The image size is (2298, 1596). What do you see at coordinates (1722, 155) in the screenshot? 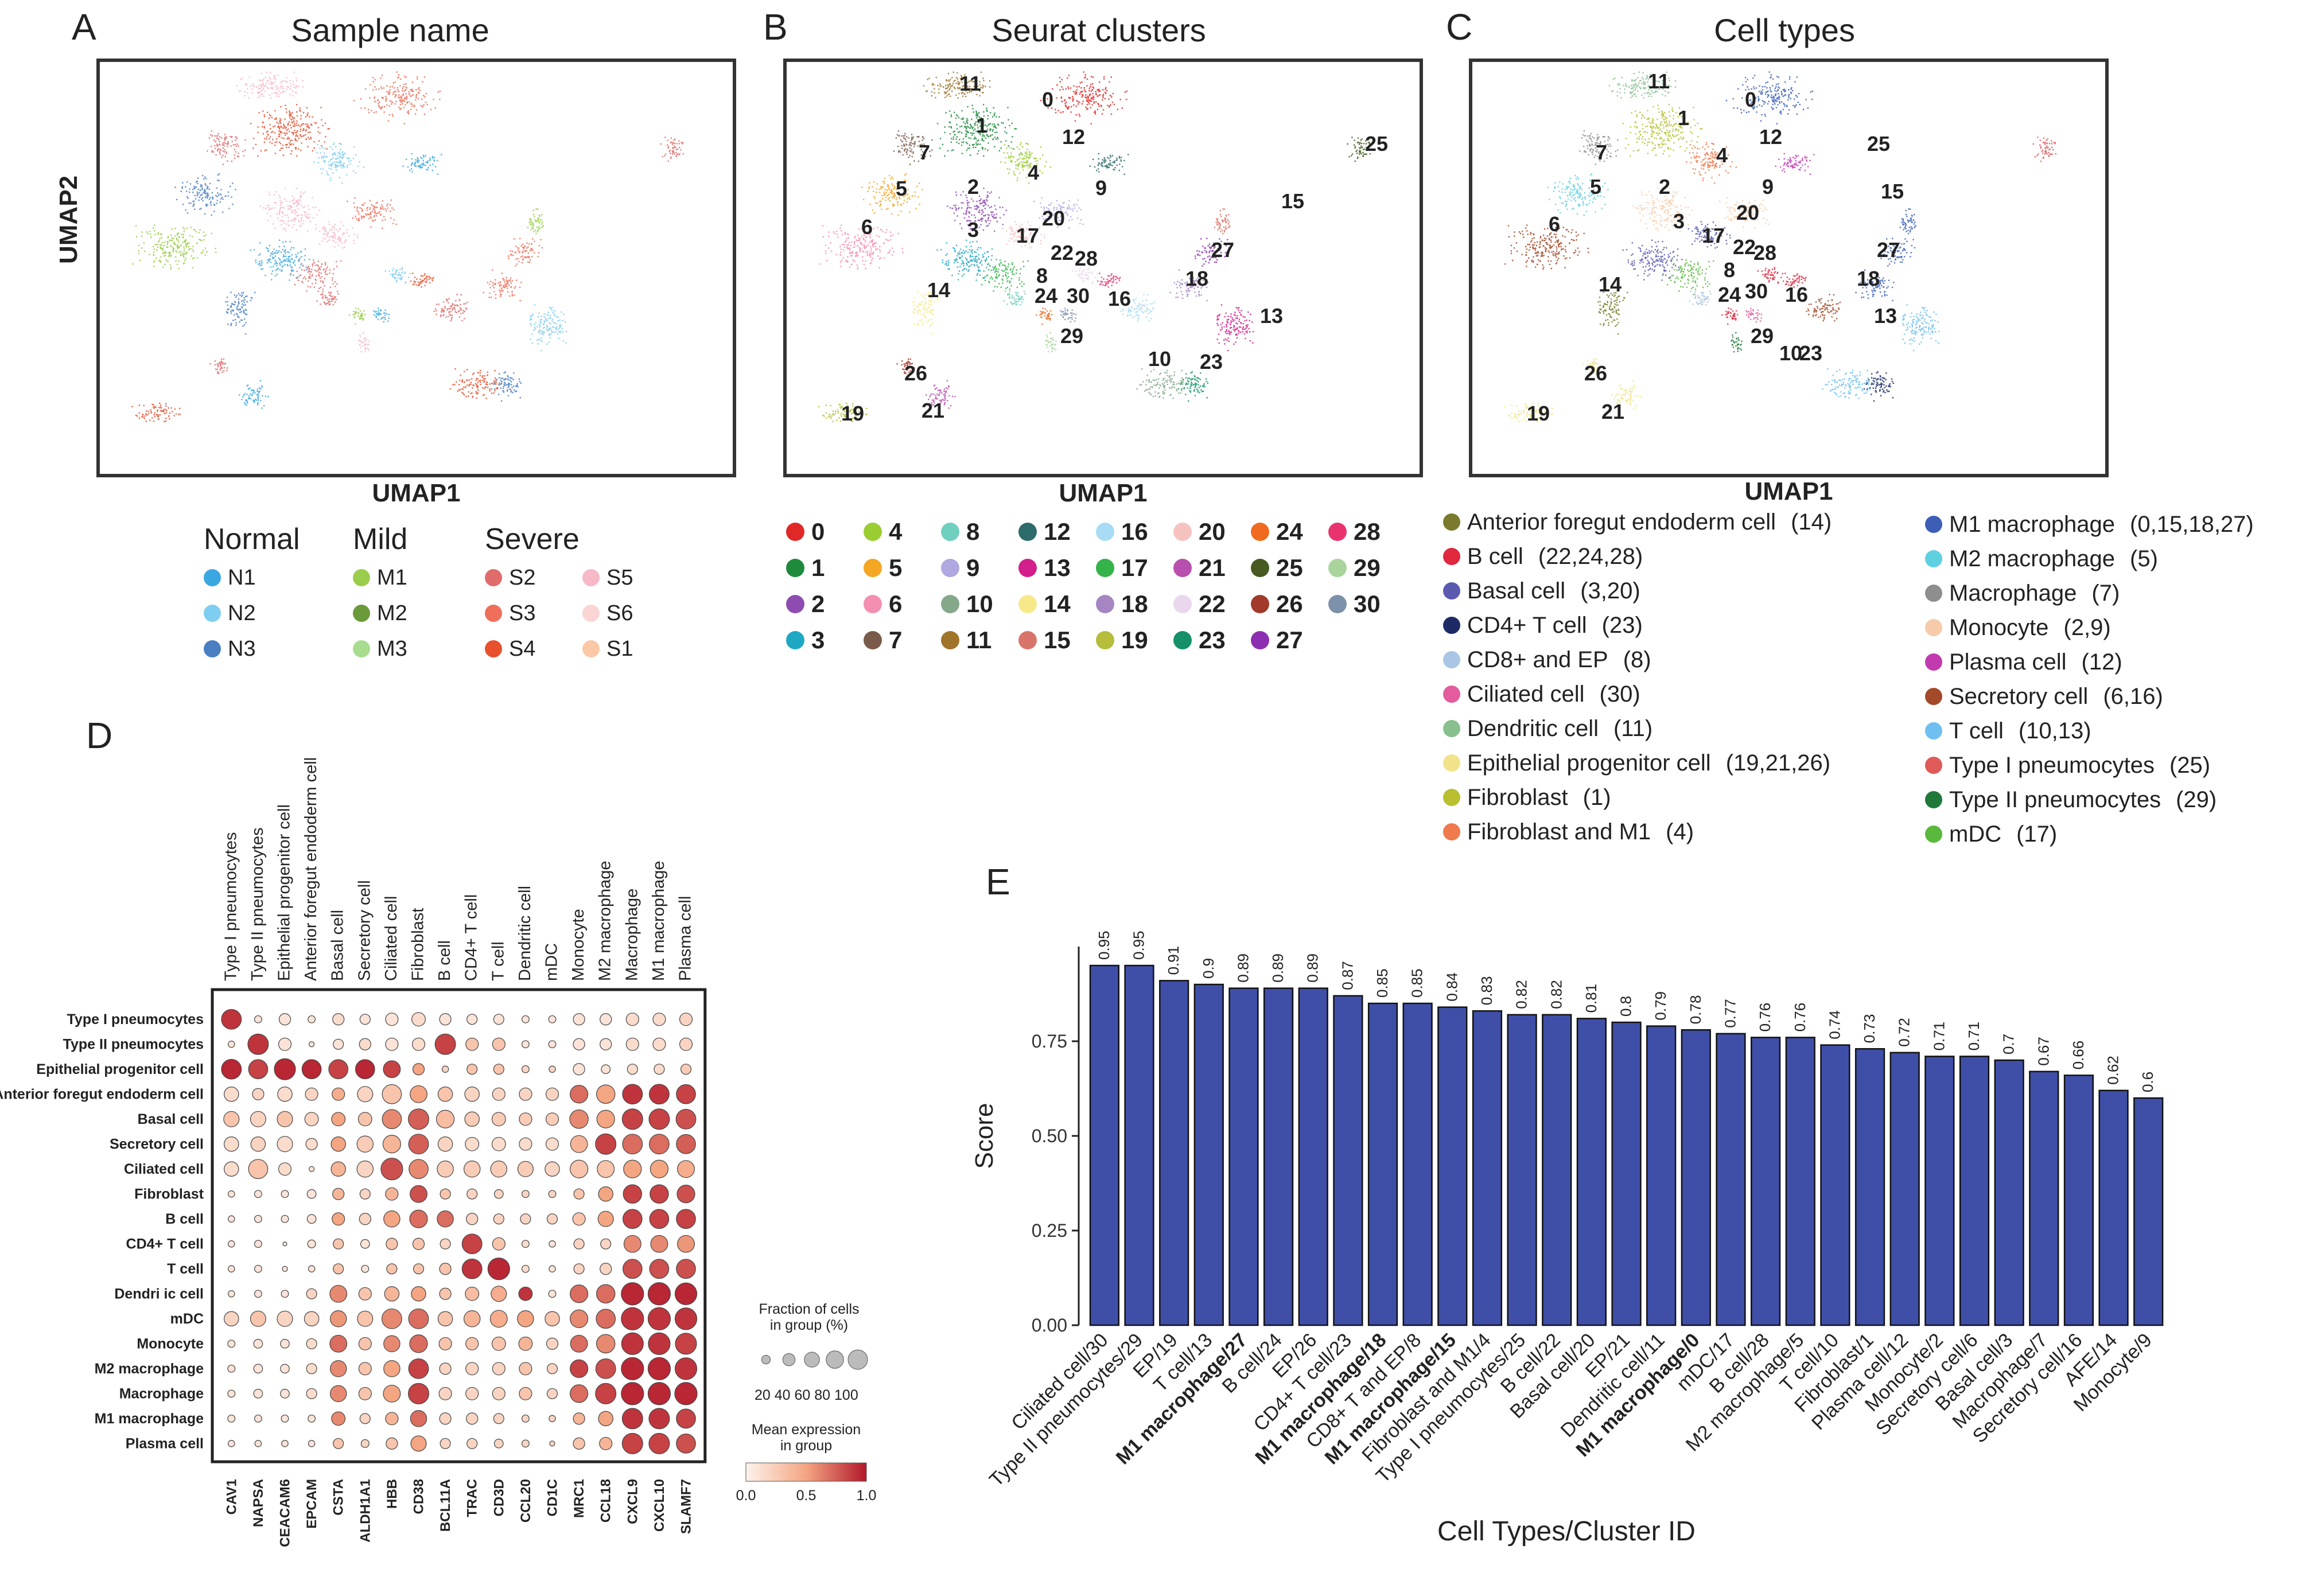
I see `umap-label-4: 4` at bounding box center [1722, 155].